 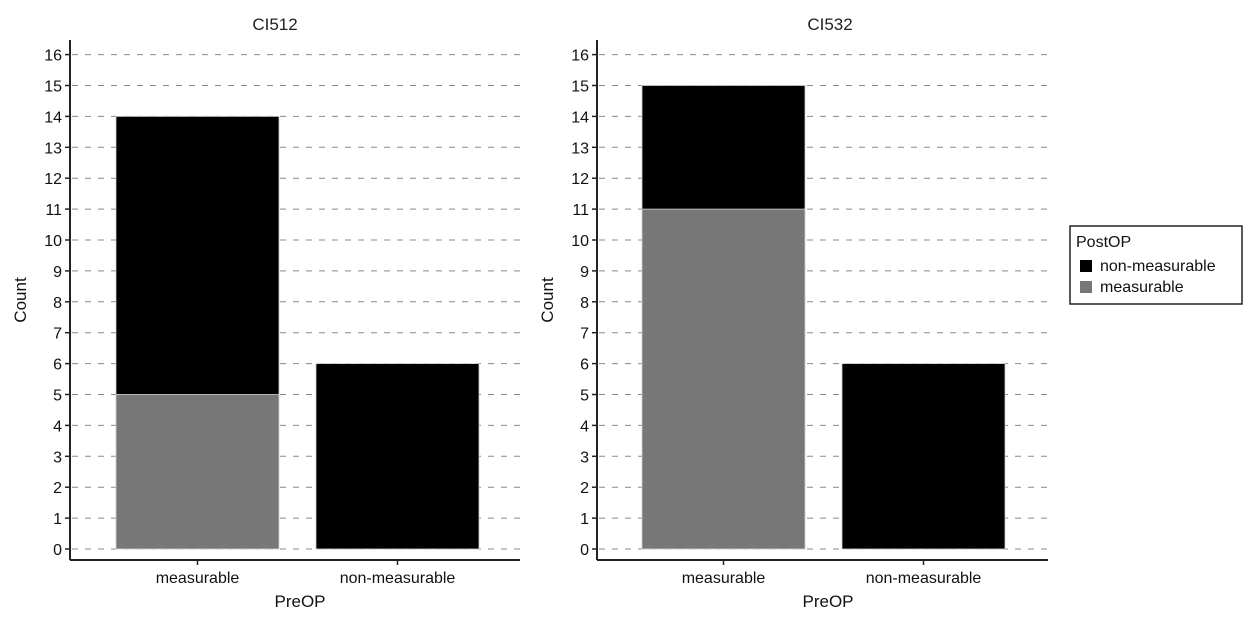 I want to click on legend-label-non-measurable: non-measurable, so click(x=1158, y=266).